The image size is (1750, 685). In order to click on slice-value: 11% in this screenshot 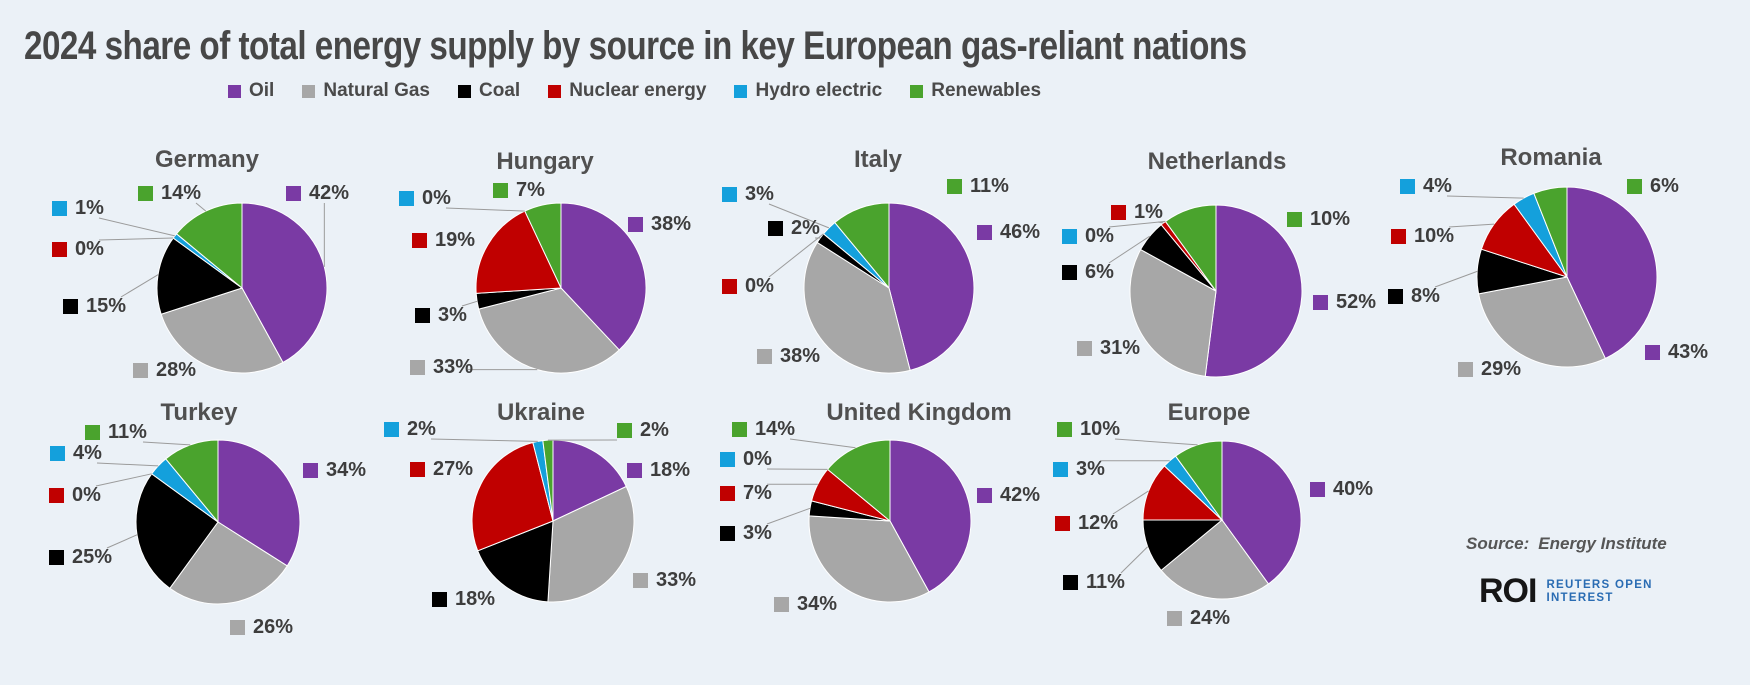, I will do `click(989, 186)`.